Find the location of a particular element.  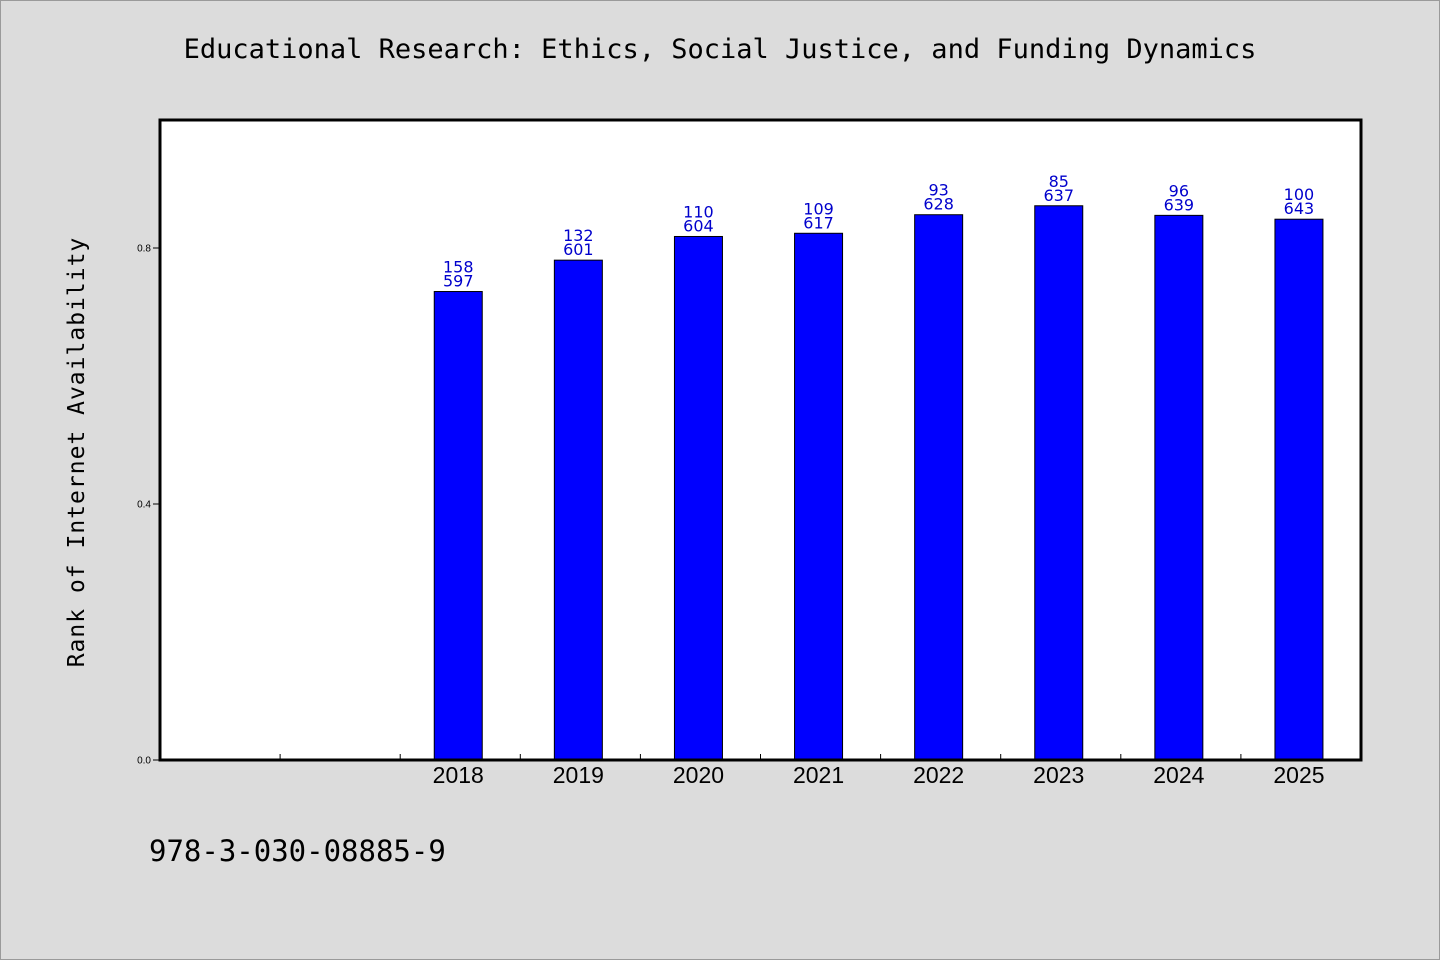

bar-label-bottom: 639 is located at coordinates (1179, 204).